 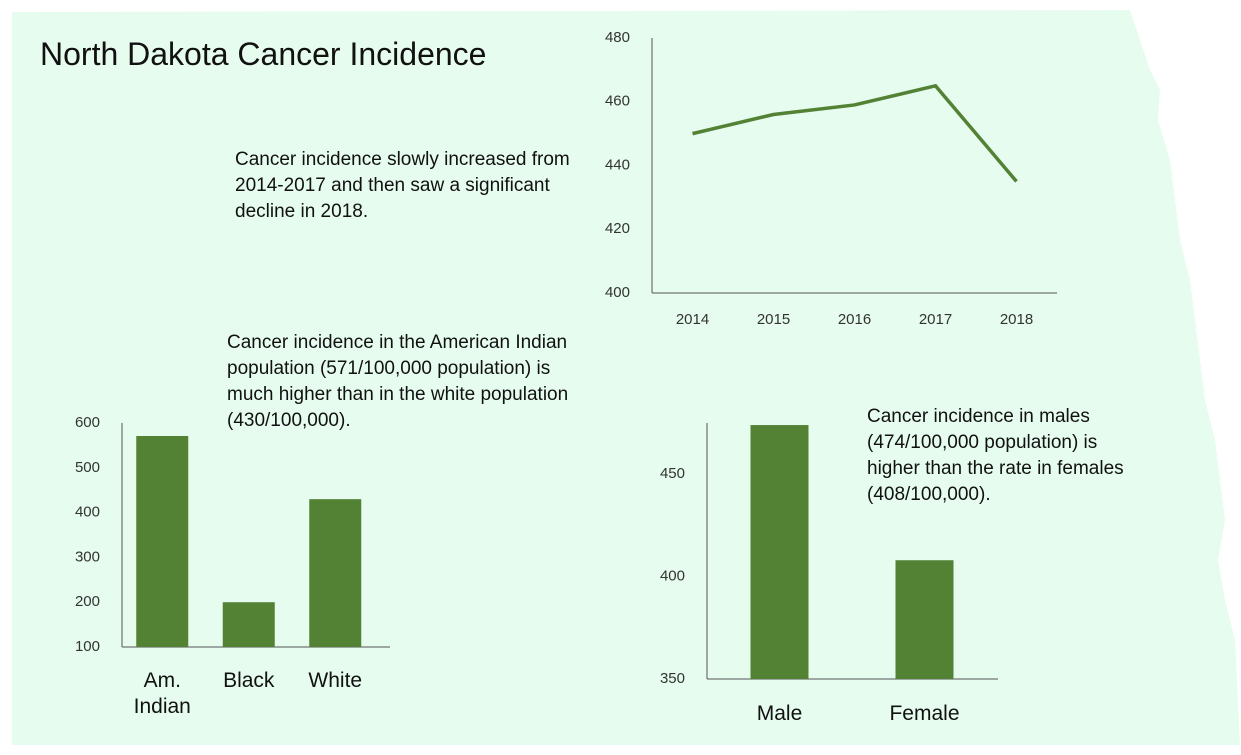 What do you see at coordinates (935, 319) in the screenshot?
I see `x-tick-label: 2017` at bounding box center [935, 319].